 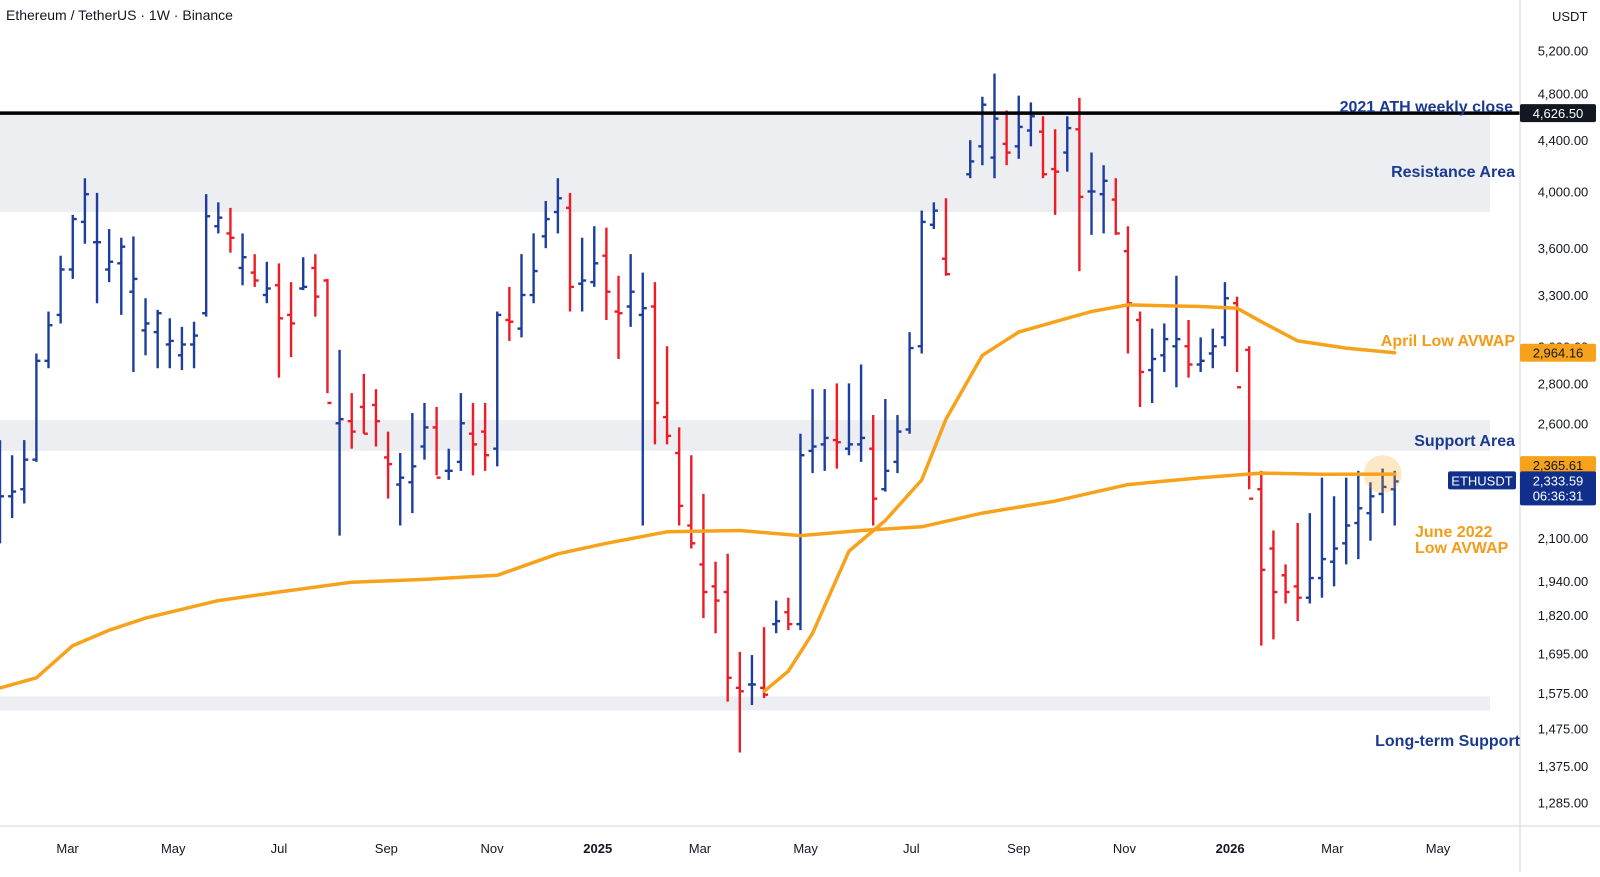 I want to click on last-symbol-label: ETHUSDT, so click(x=1481, y=480).